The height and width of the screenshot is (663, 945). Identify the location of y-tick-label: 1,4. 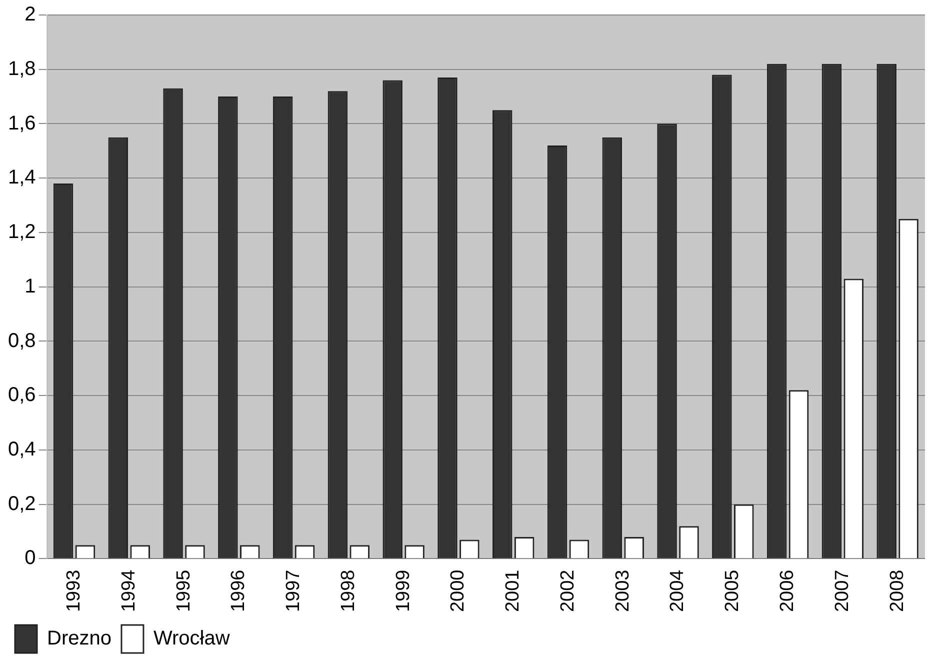
(22, 177).